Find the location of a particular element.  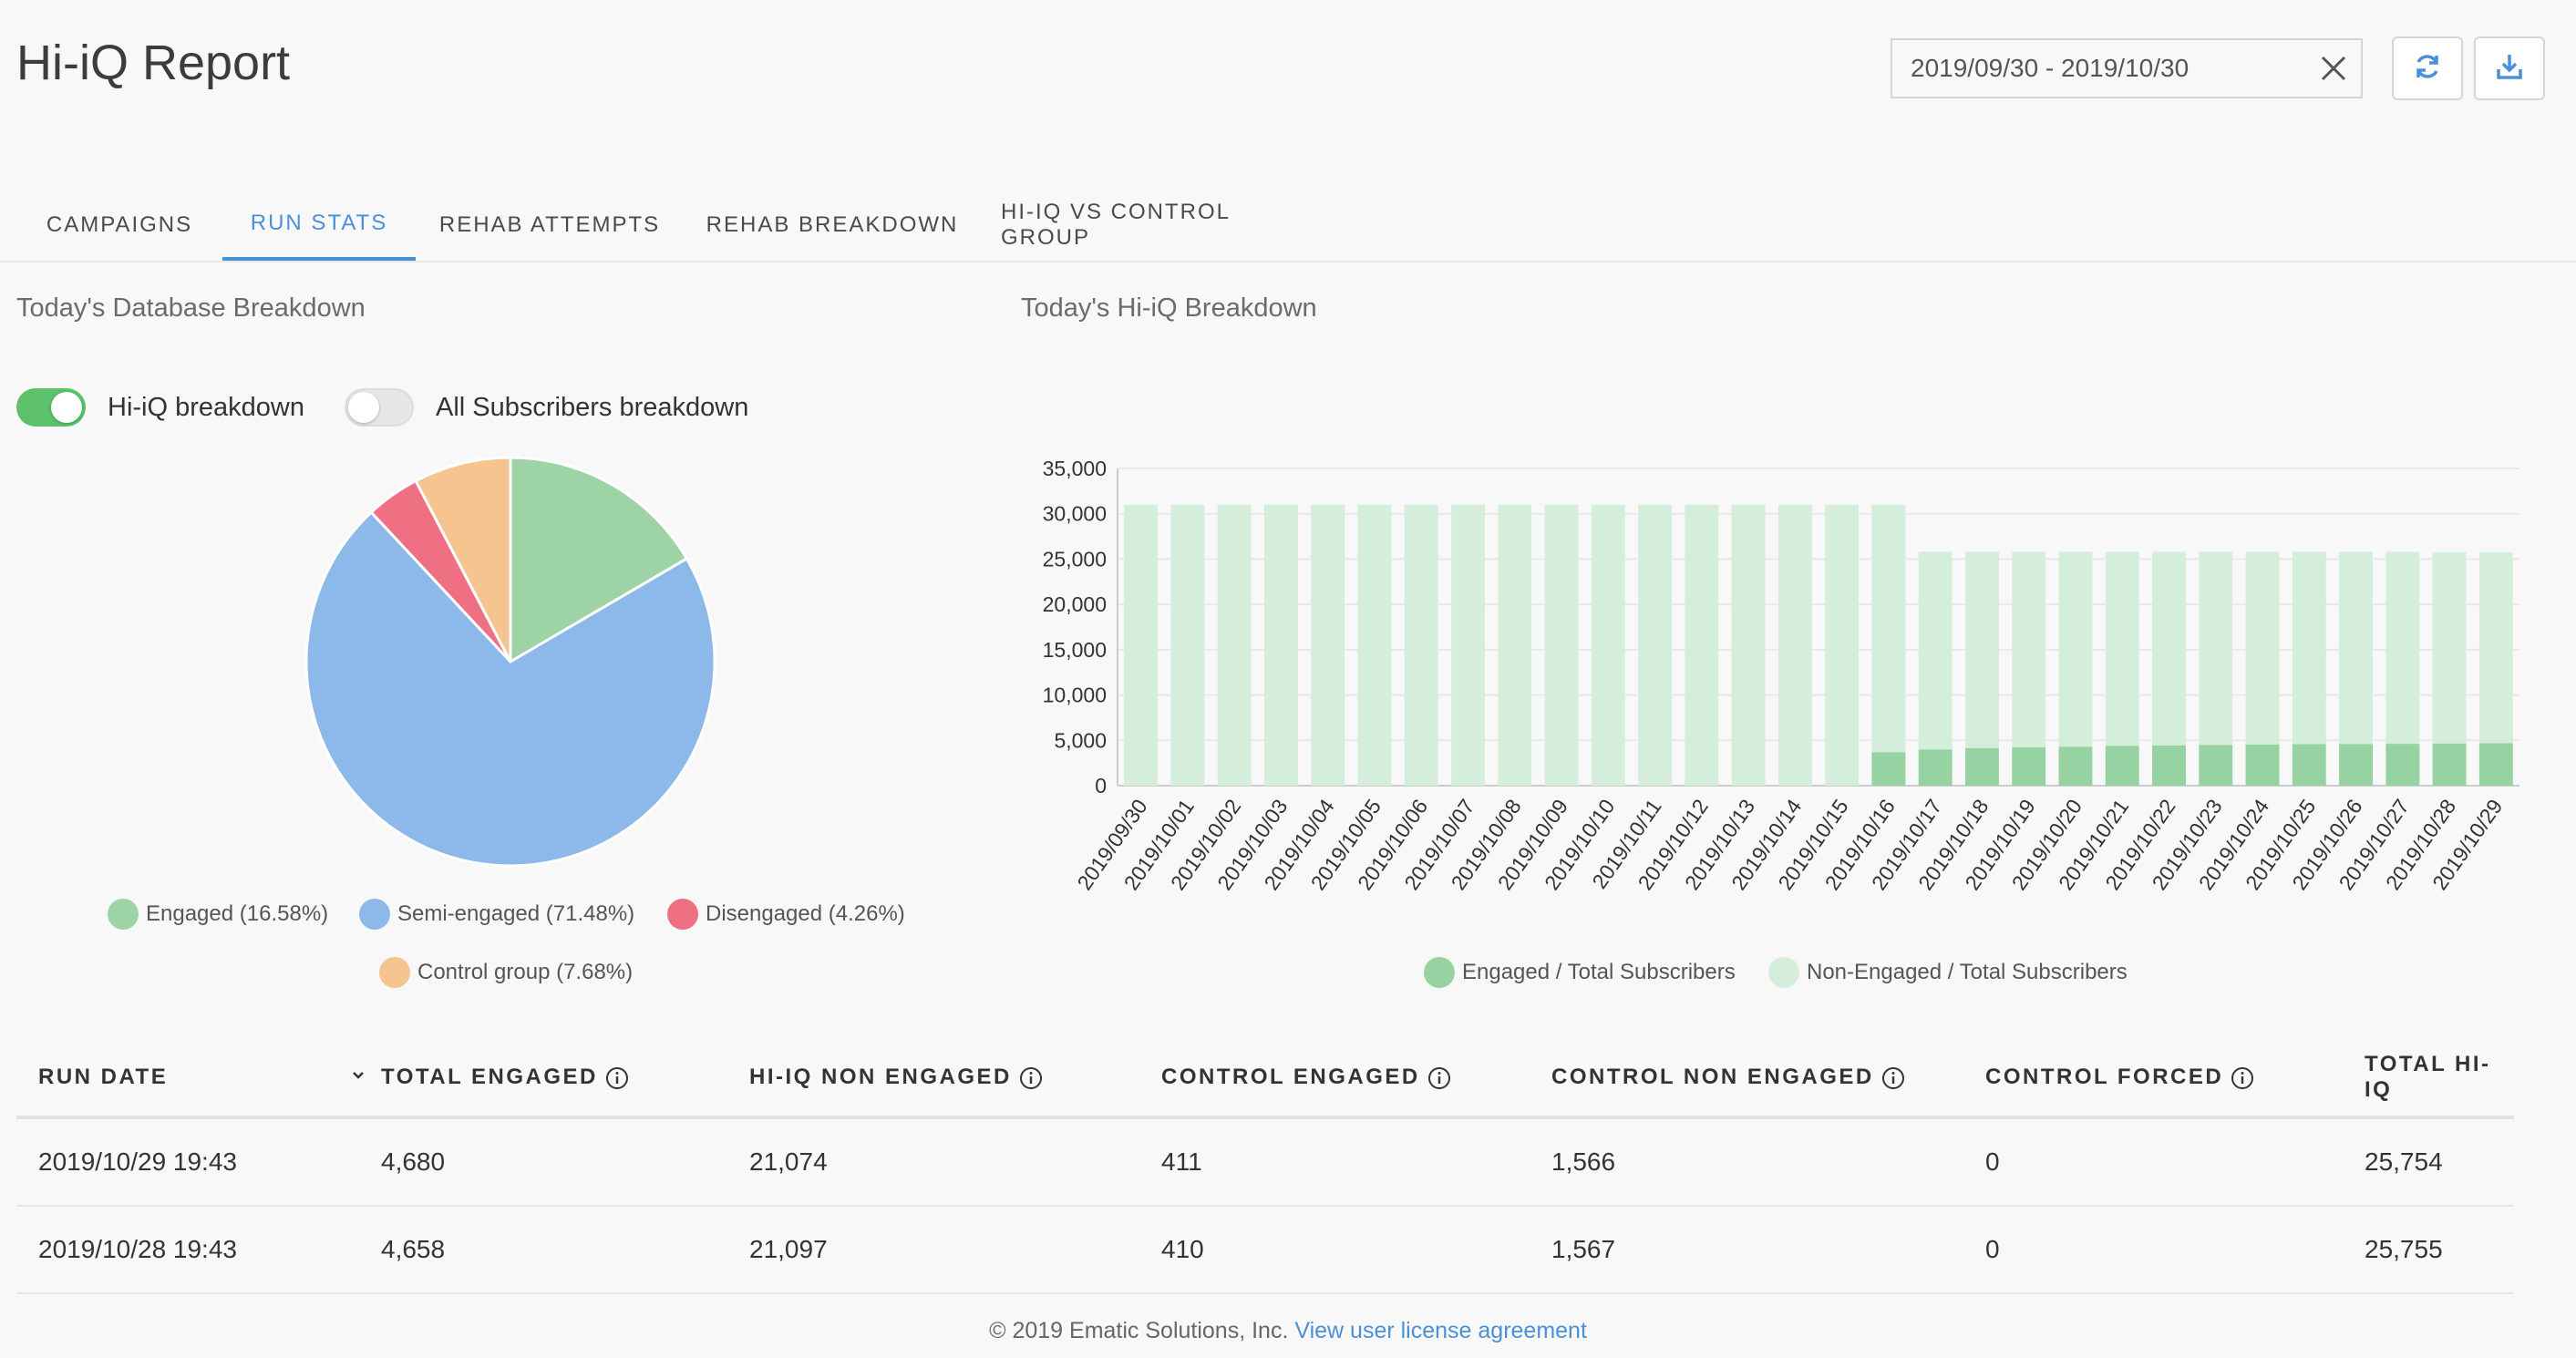

column-header-total-hiiq: TOTAL HI-IQ is located at coordinates (2439, 1077).